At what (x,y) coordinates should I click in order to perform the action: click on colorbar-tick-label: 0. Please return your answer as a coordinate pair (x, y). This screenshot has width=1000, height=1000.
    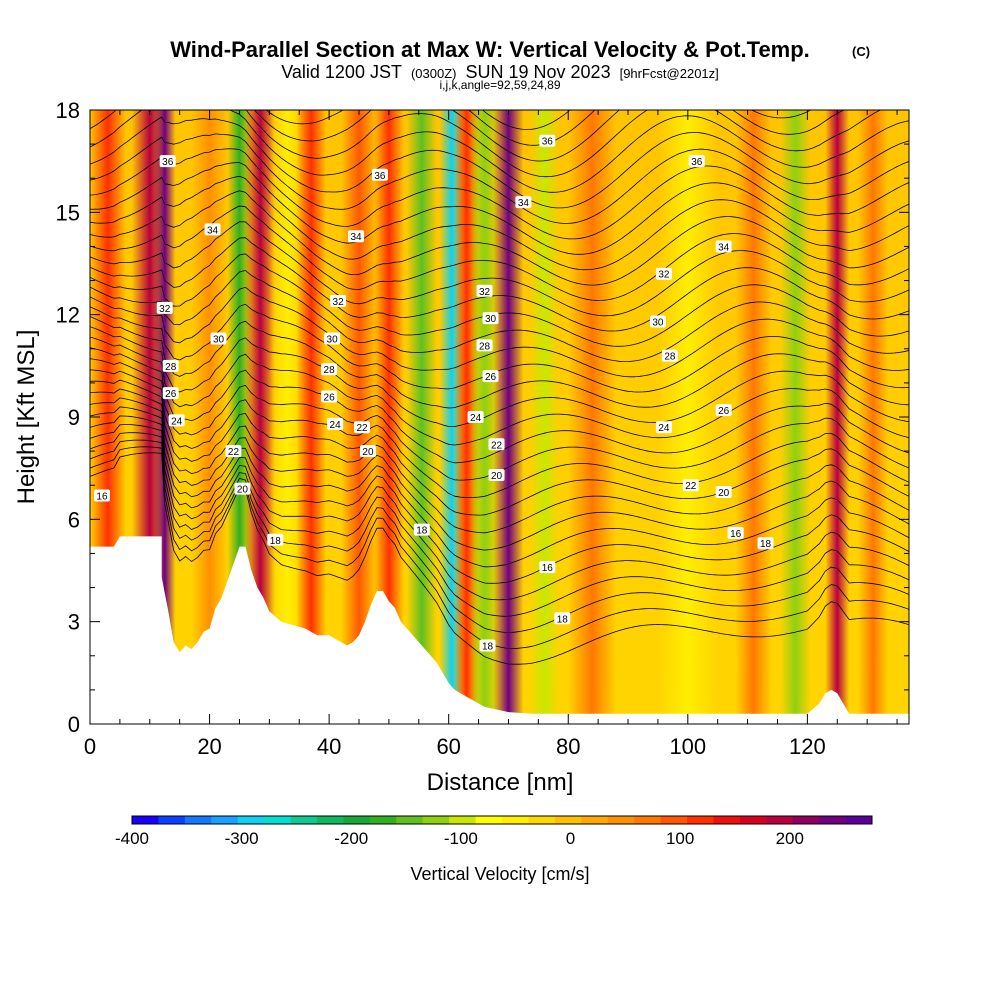
    Looking at the image, I should click on (570, 838).